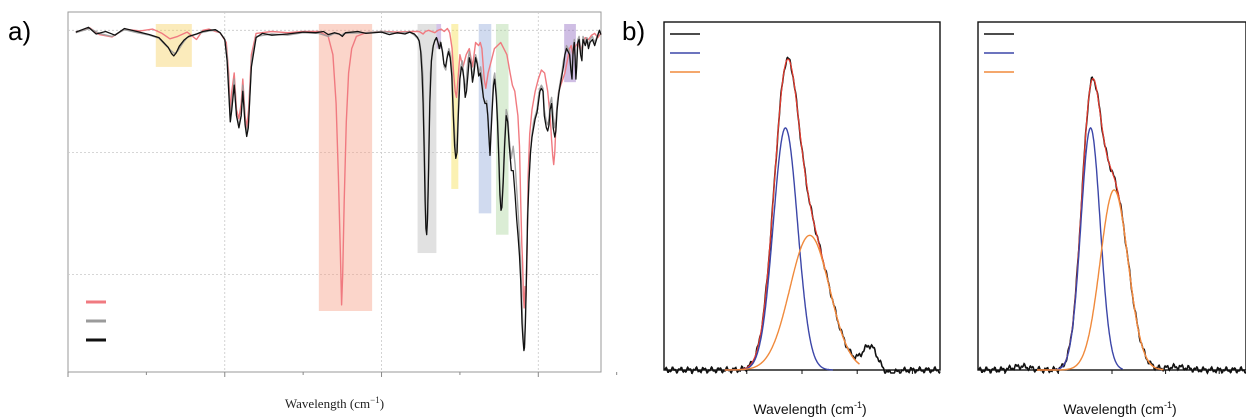 This screenshot has height=418, width=1246. What do you see at coordinates (334, 403) in the screenshot?
I see `x-axis-title-a: Wavelength (cm−1)` at bounding box center [334, 403].